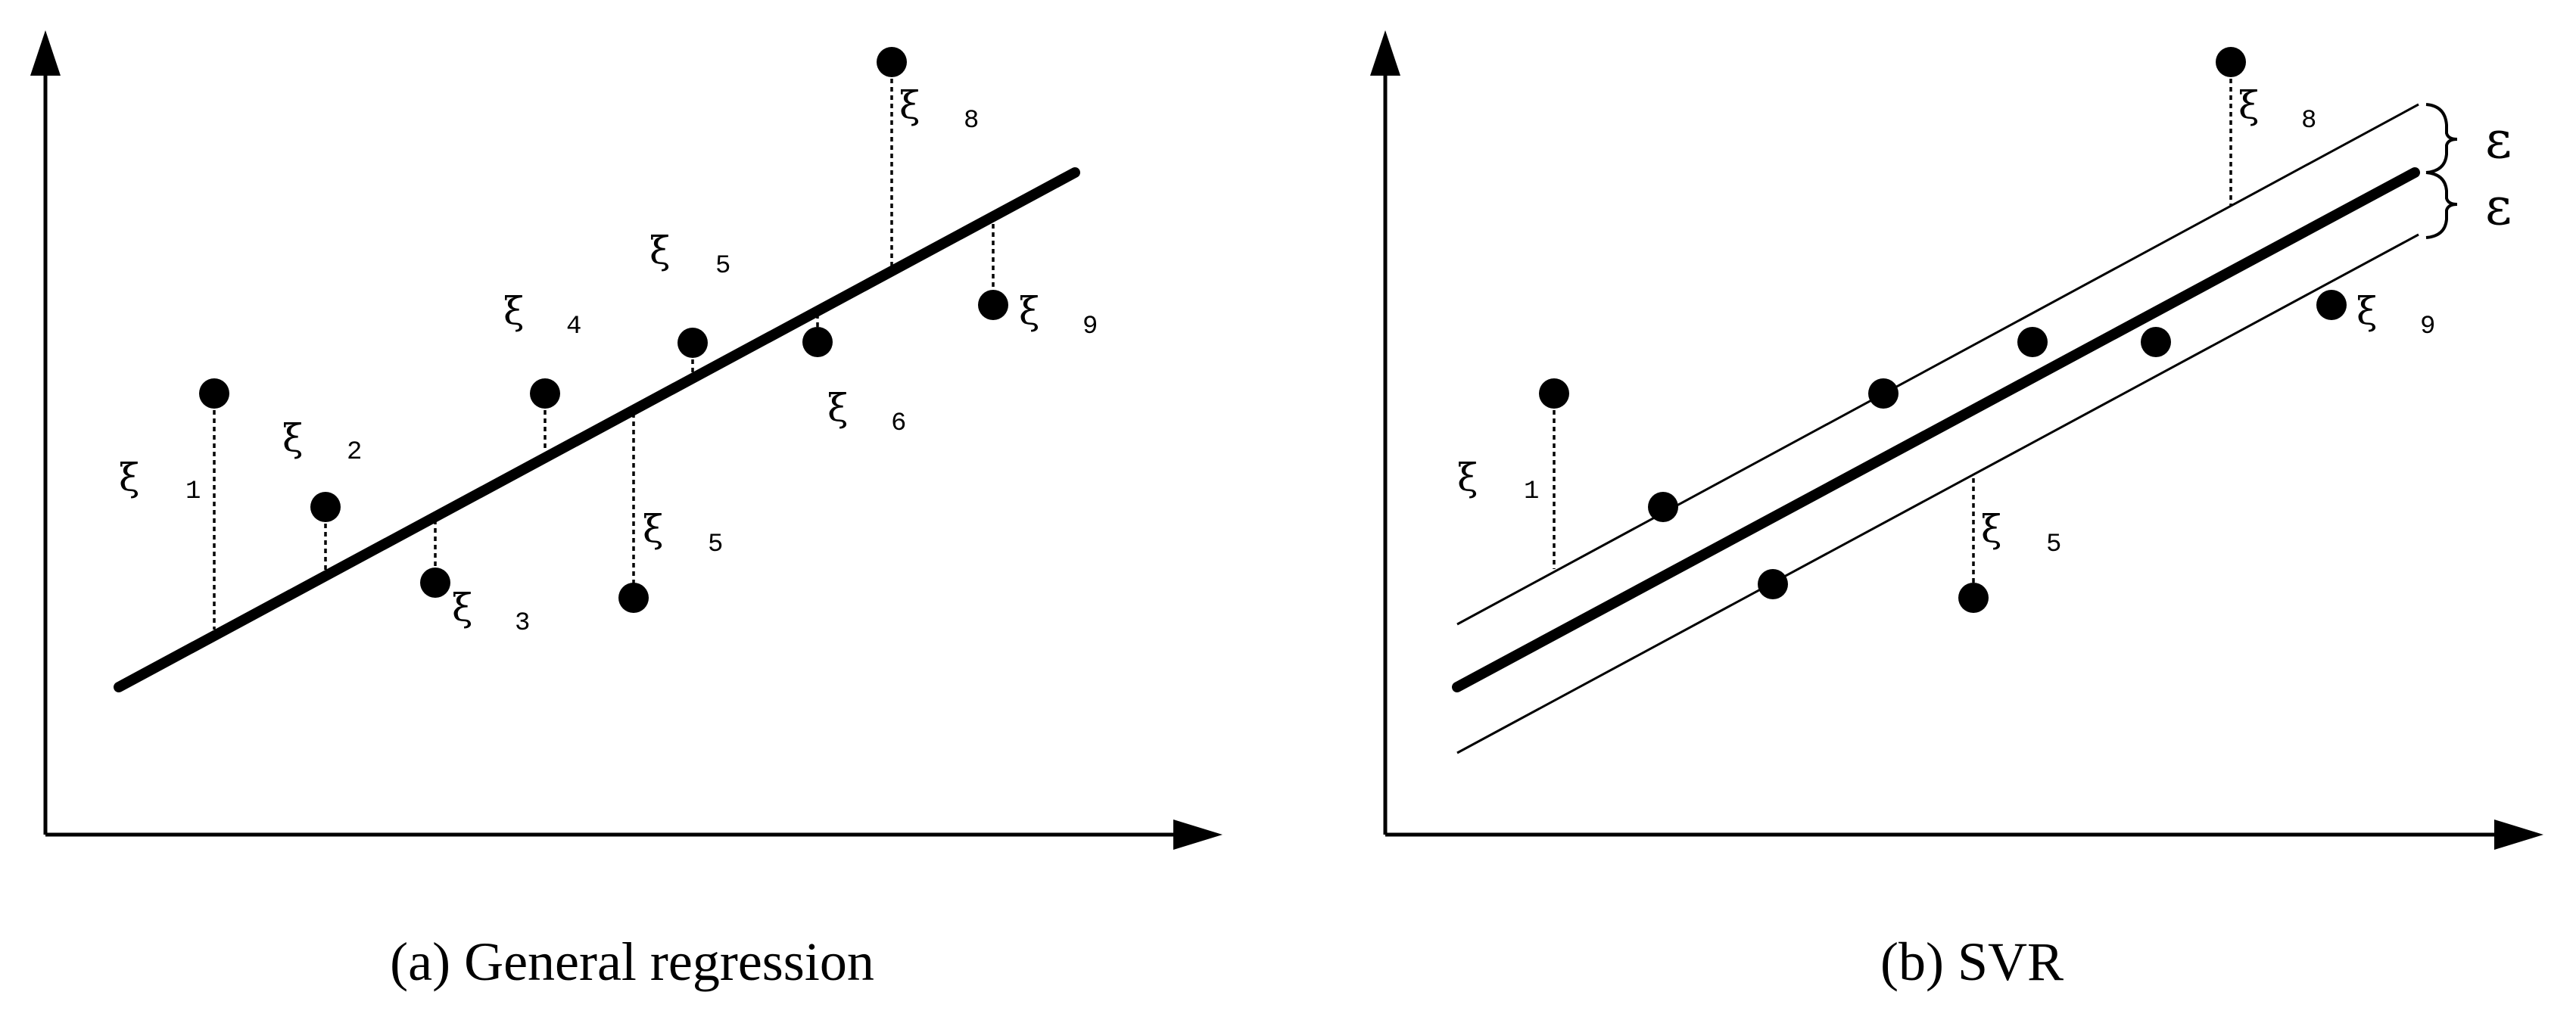  Describe the element at coordinates (1972, 961) in the screenshot. I see `caption-svr: (b) SVR` at that location.